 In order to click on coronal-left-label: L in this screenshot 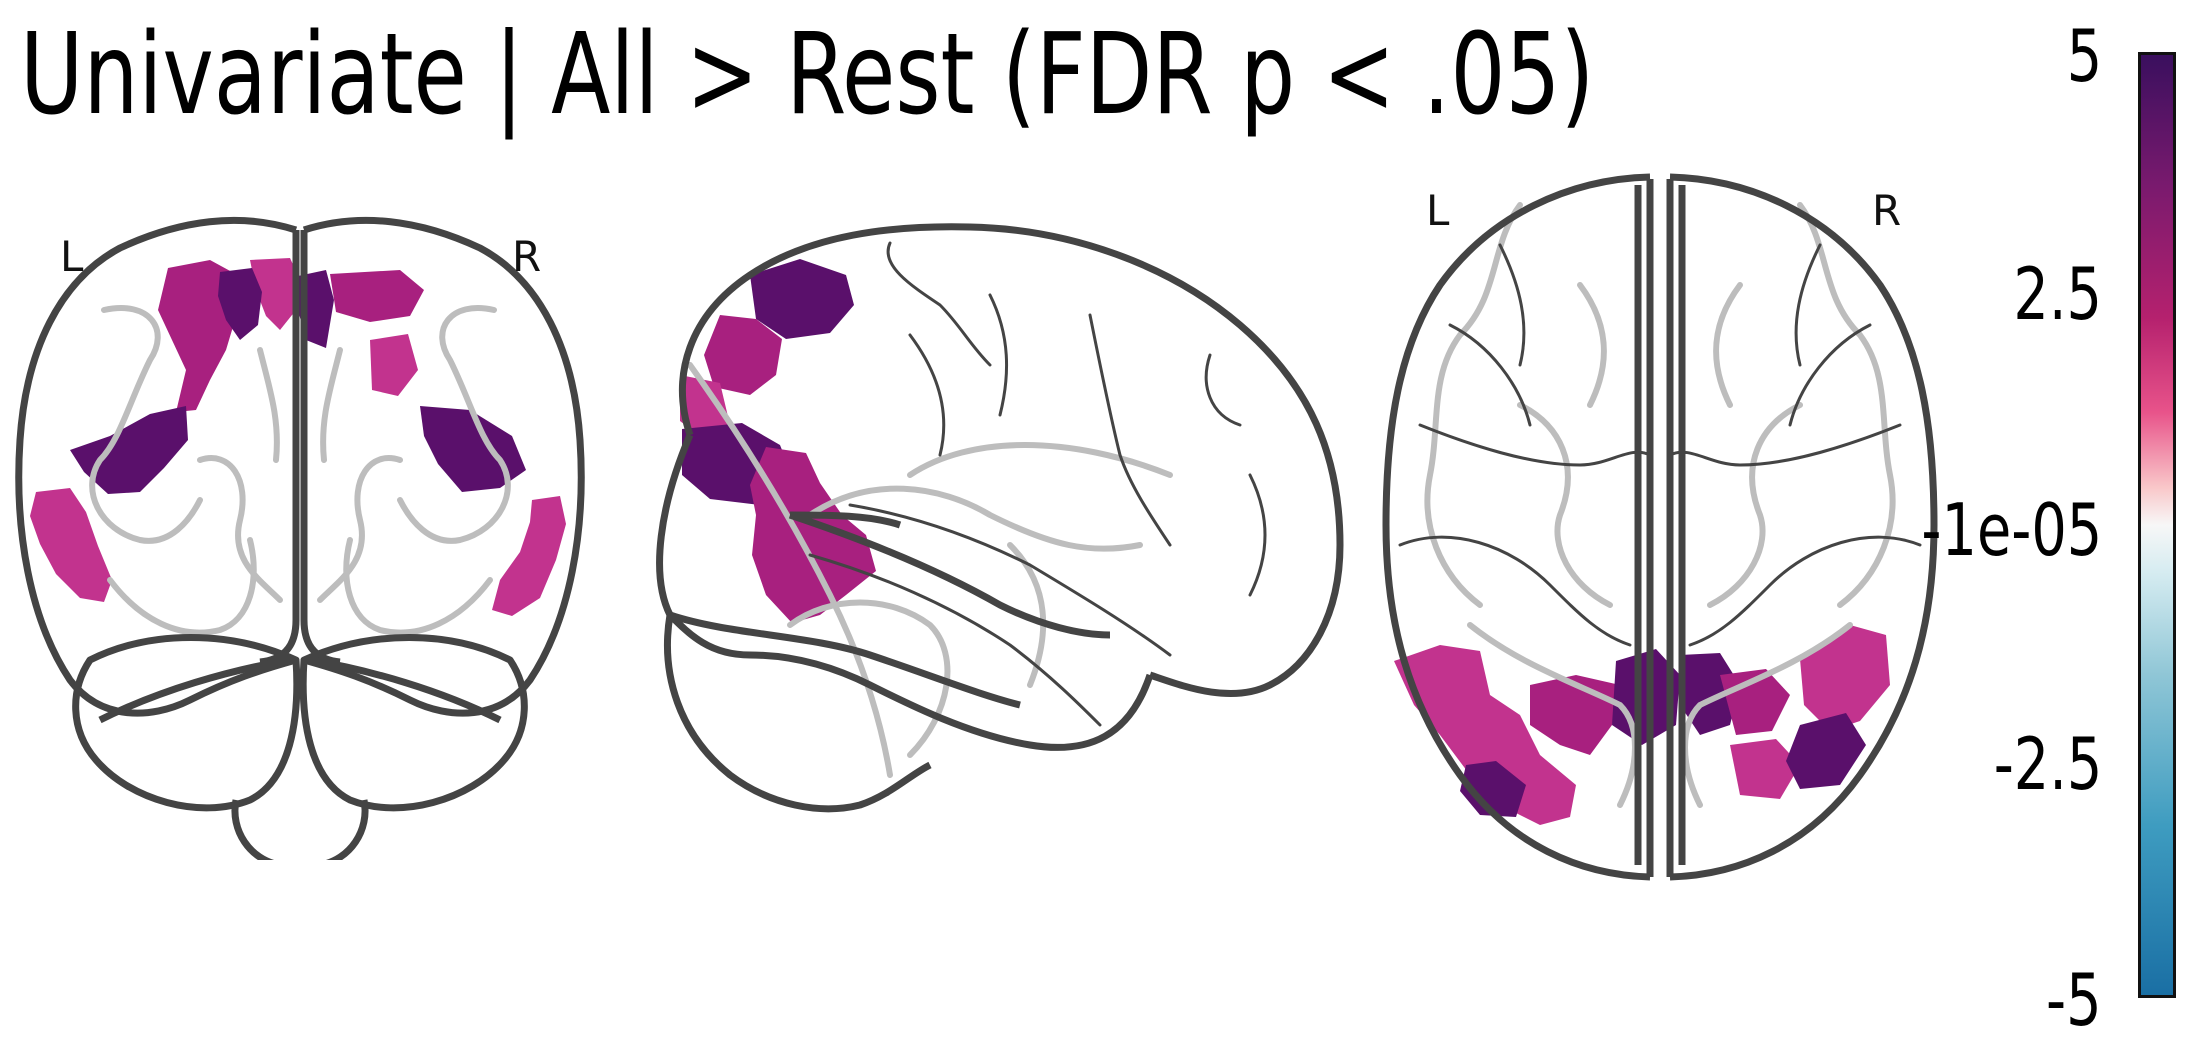, I will do `click(72, 256)`.